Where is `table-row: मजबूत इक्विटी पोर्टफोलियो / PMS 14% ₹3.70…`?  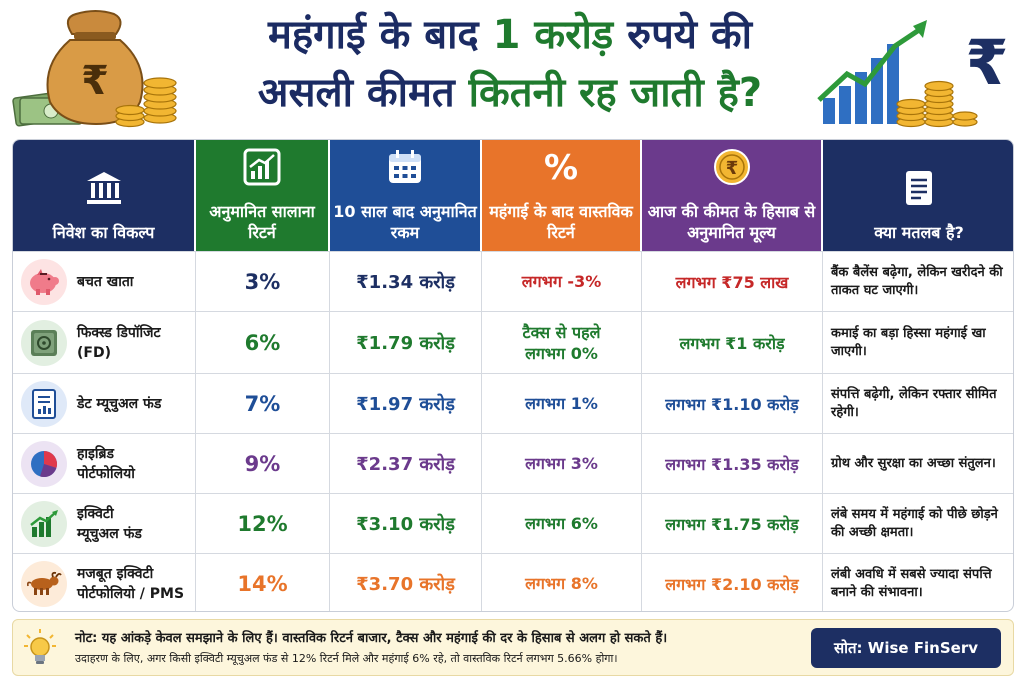
table-row: मजबूत इक्विटी पोर्टफोलियो / PMS 14% ₹3.70… is located at coordinates (513, 582).